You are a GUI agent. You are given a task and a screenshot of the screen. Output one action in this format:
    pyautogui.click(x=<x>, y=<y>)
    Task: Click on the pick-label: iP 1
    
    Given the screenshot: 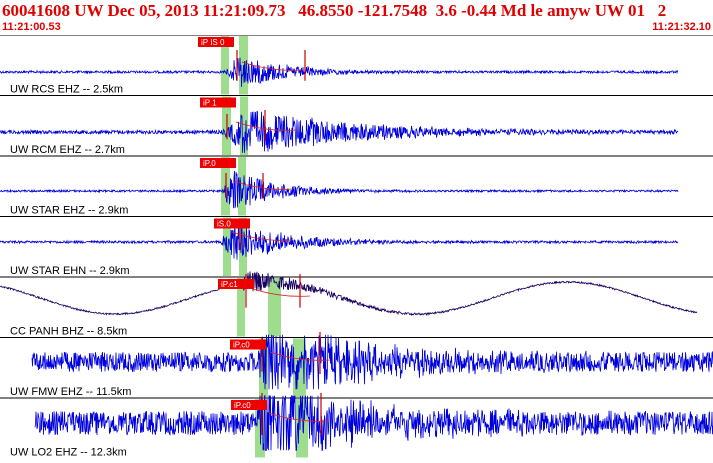 What is the action you would take?
    pyautogui.click(x=210, y=103)
    